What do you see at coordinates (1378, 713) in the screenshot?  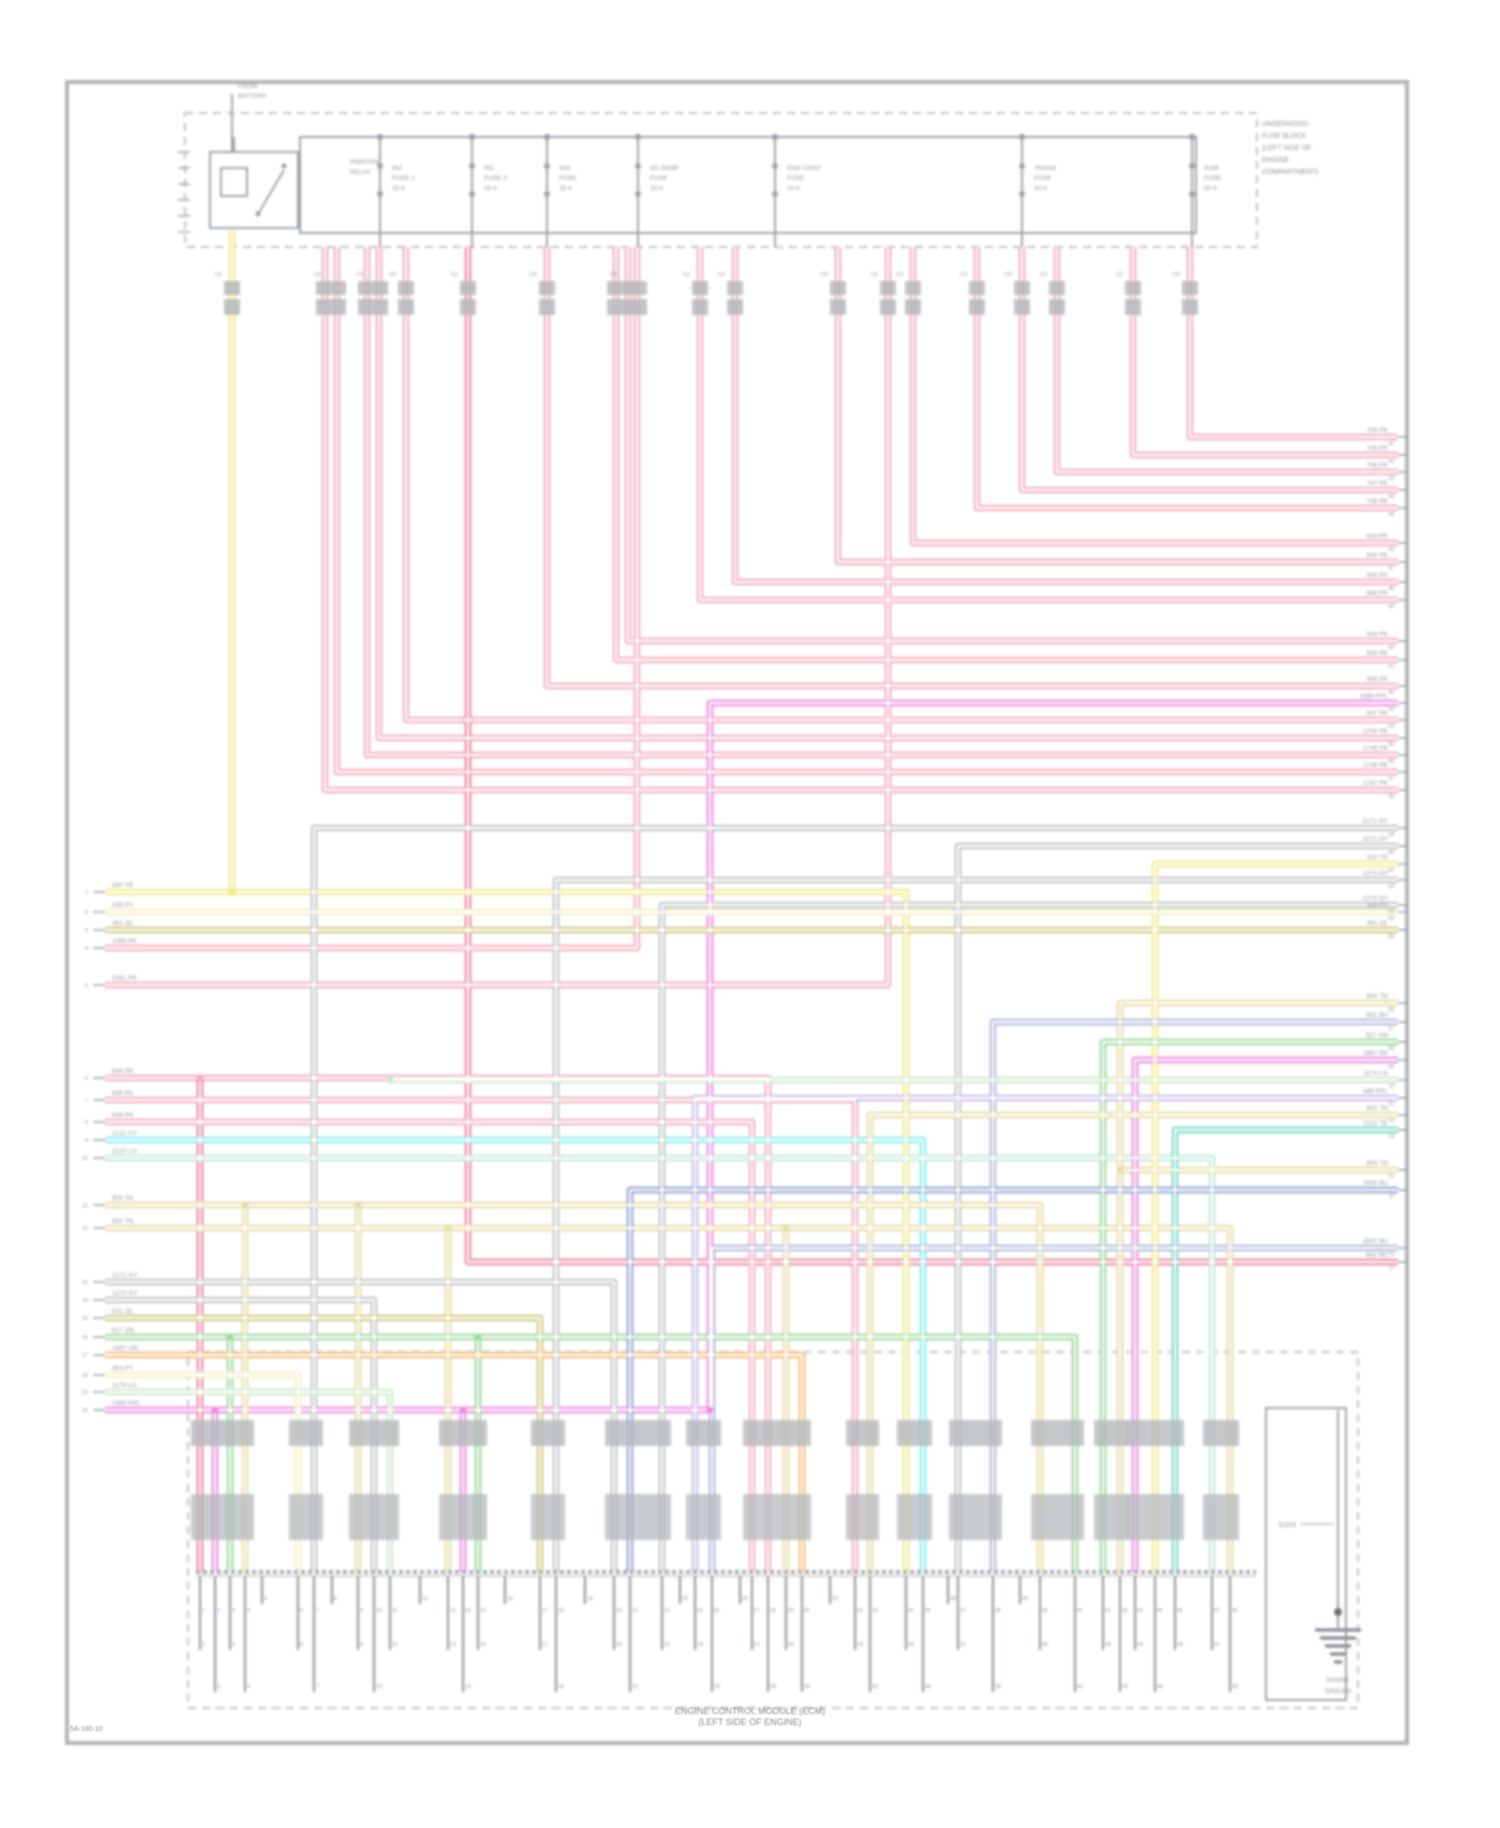 I see `wire-code-label: 947 PK` at bounding box center [1378, 713].